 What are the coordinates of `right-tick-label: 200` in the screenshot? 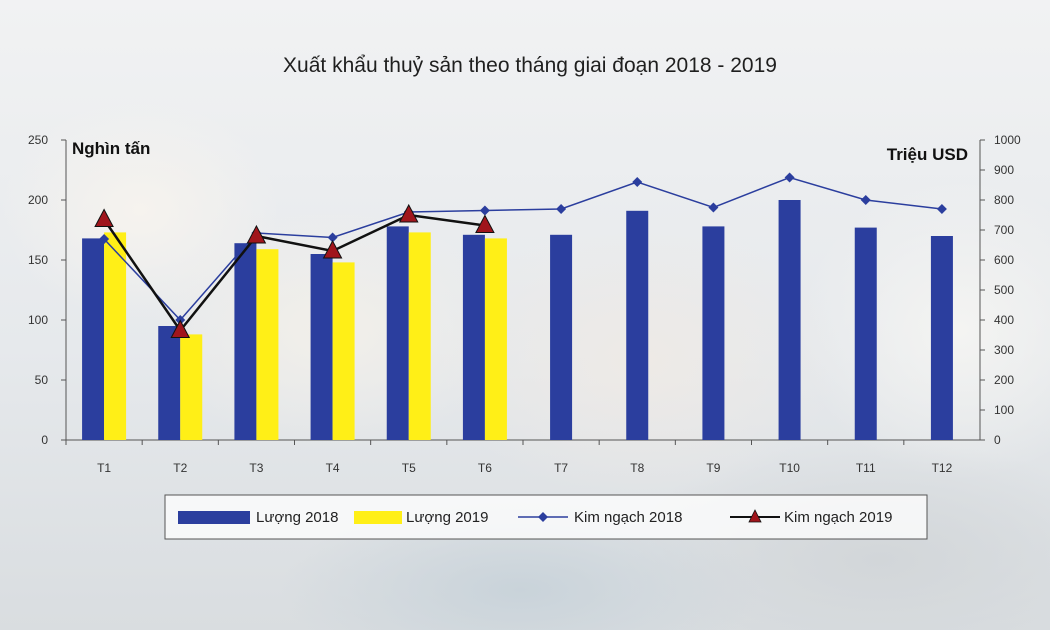 It's located at (1004, 380).